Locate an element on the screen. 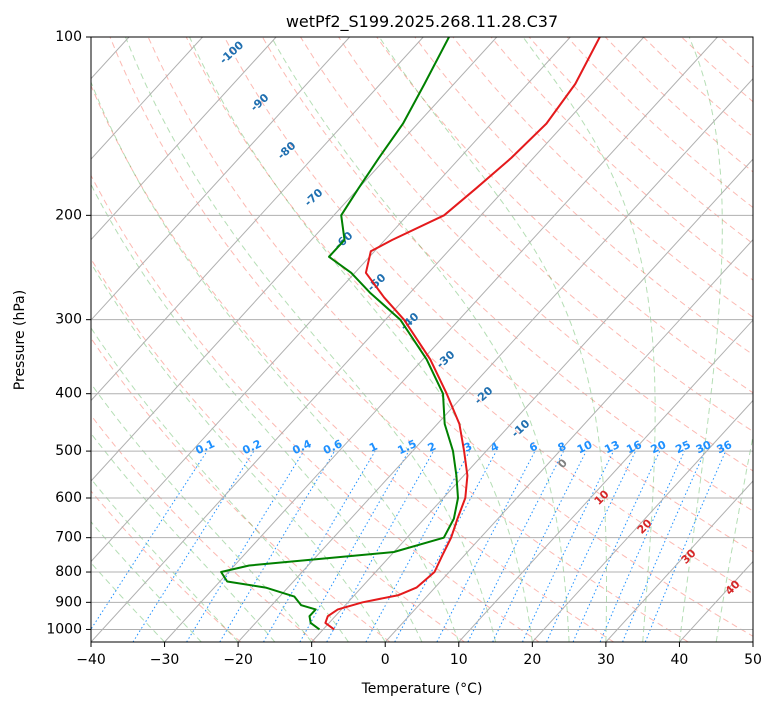  moist-adiabat-label: 0 is located at coordinates (562, 463).